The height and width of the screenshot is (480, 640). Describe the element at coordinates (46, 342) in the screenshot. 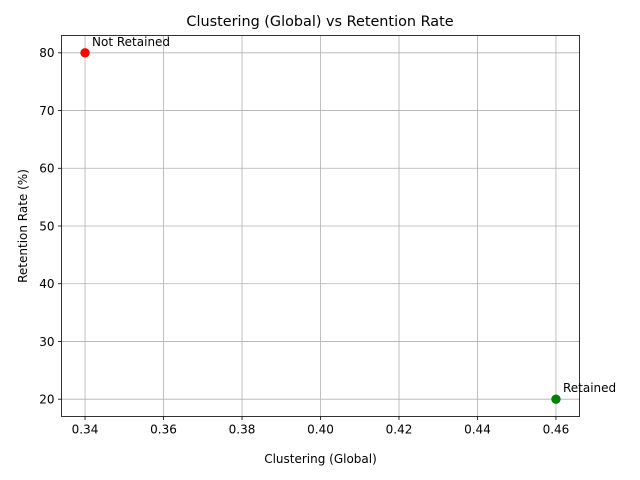

I see `y-tick-label: 30` at that location.